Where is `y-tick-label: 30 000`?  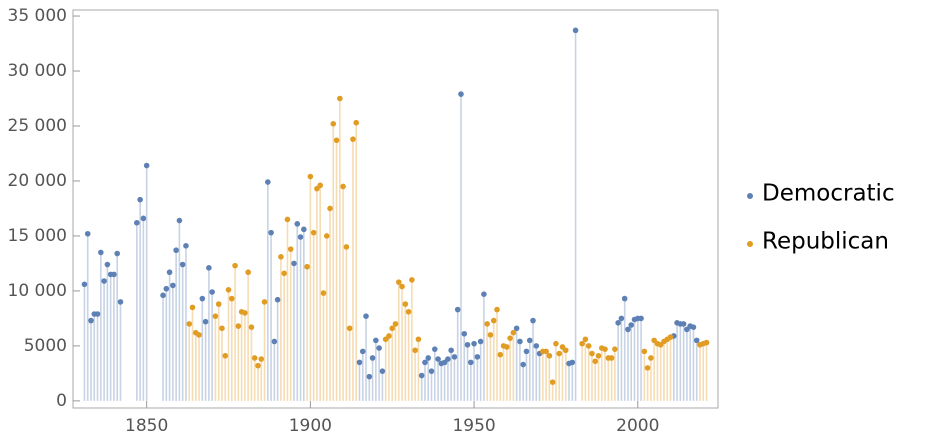 y-tick-label: 30 000 is located at coordinates (37, 71).